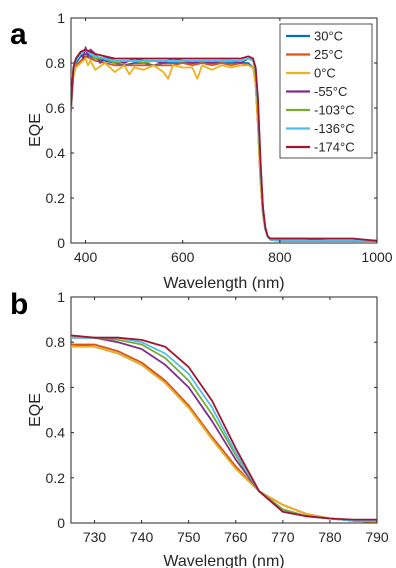  I want to click on legend-label-minus-55c: -55°C, so click(330, 91).